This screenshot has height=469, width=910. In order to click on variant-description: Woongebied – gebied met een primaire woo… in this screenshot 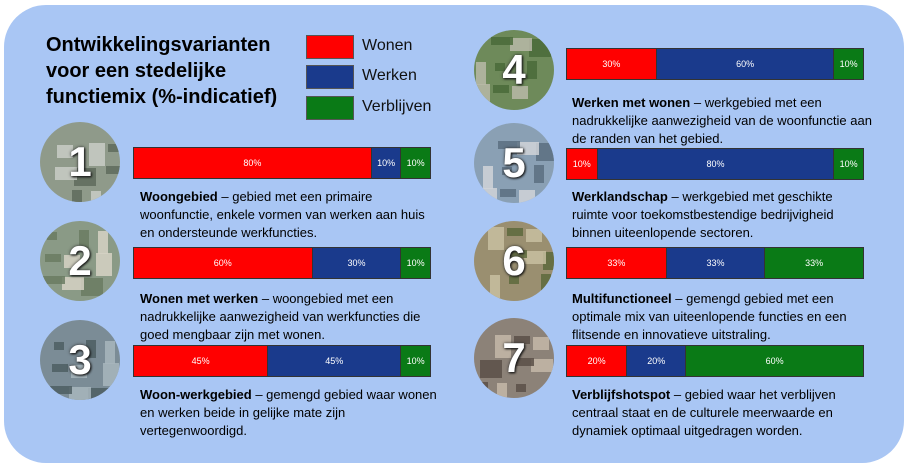, I will do `click(290, 215)`.